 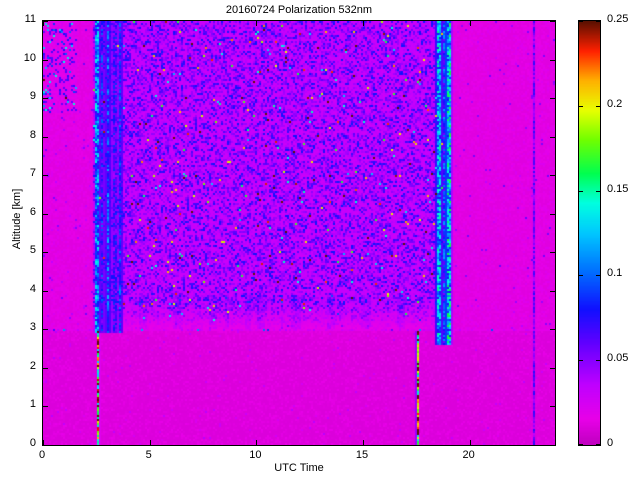 I want to click on y-tick-label-1: 1, so click(x=32, y=404).